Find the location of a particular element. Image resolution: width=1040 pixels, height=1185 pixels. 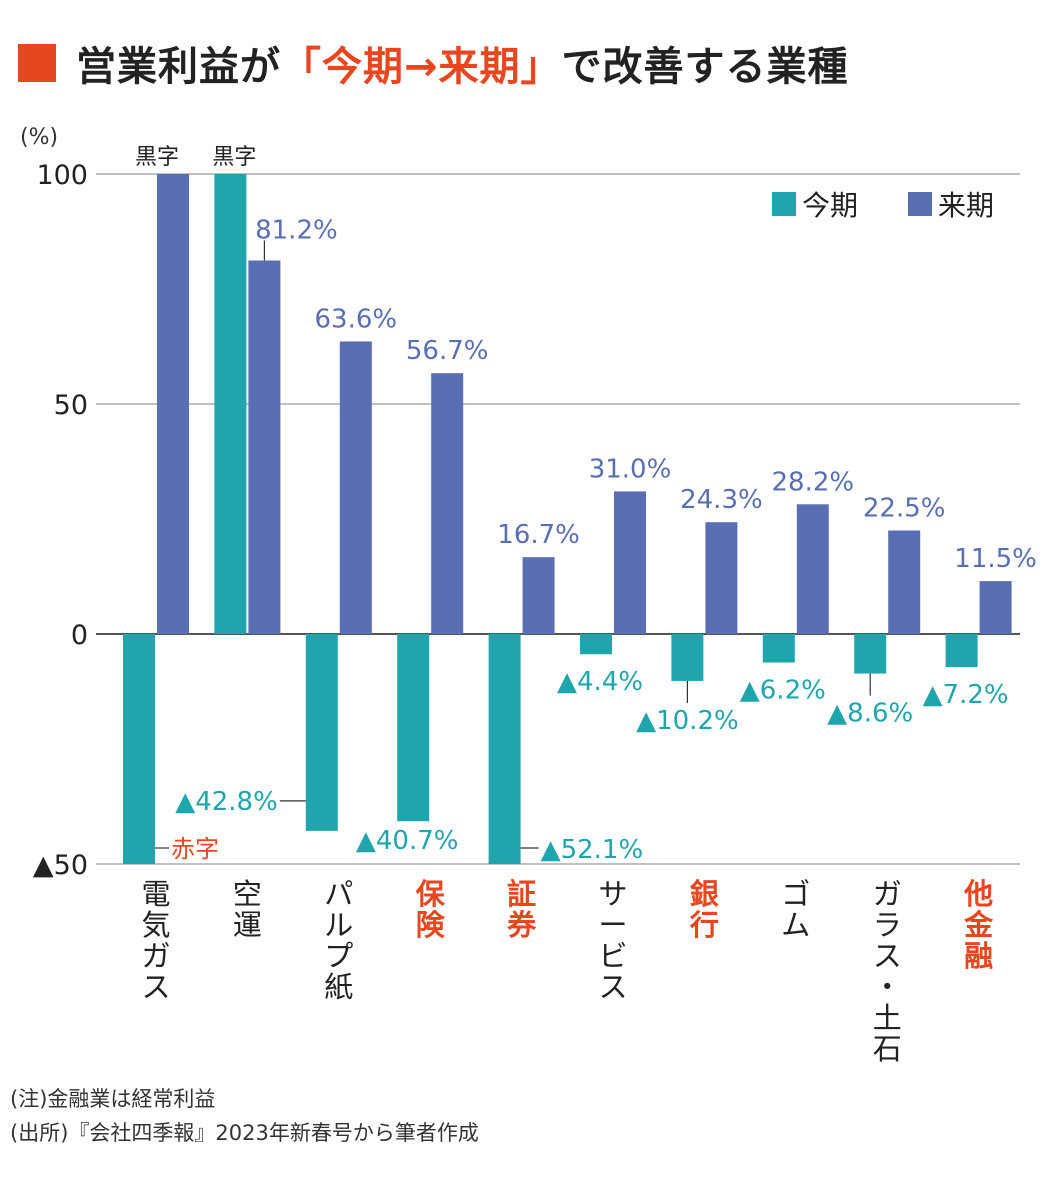

data-label-current: 黒字 is located at coordinates (234, 157).